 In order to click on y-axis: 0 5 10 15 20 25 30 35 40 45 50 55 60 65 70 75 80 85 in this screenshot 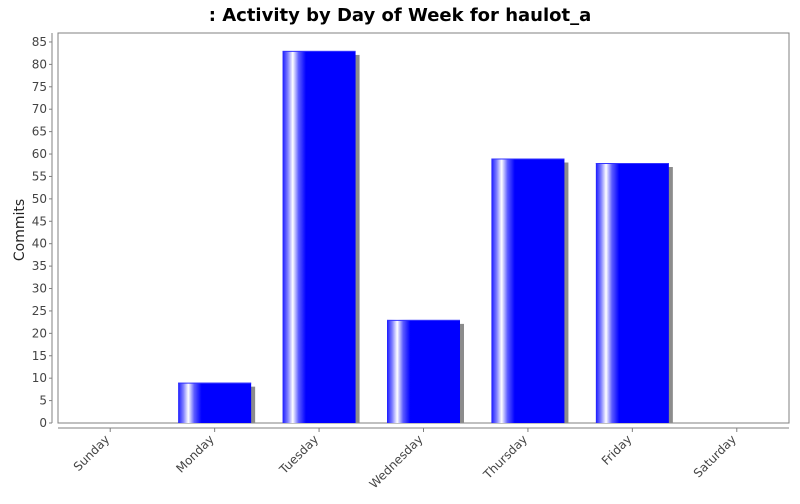, I will do `click(42, 231)`.